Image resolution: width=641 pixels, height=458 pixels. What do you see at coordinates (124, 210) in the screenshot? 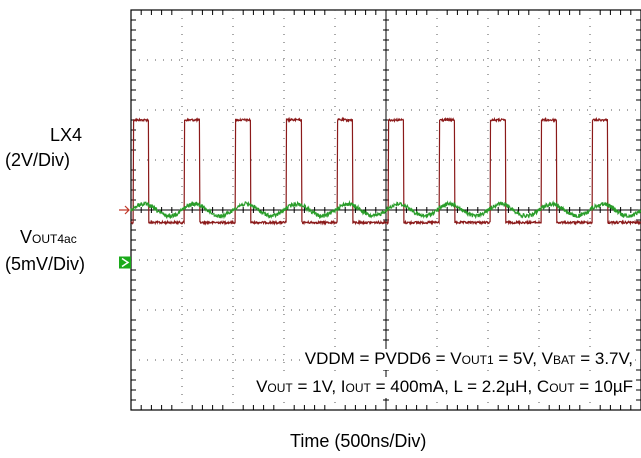
I see `channel-1-marker` at bounding box center [124, 210].